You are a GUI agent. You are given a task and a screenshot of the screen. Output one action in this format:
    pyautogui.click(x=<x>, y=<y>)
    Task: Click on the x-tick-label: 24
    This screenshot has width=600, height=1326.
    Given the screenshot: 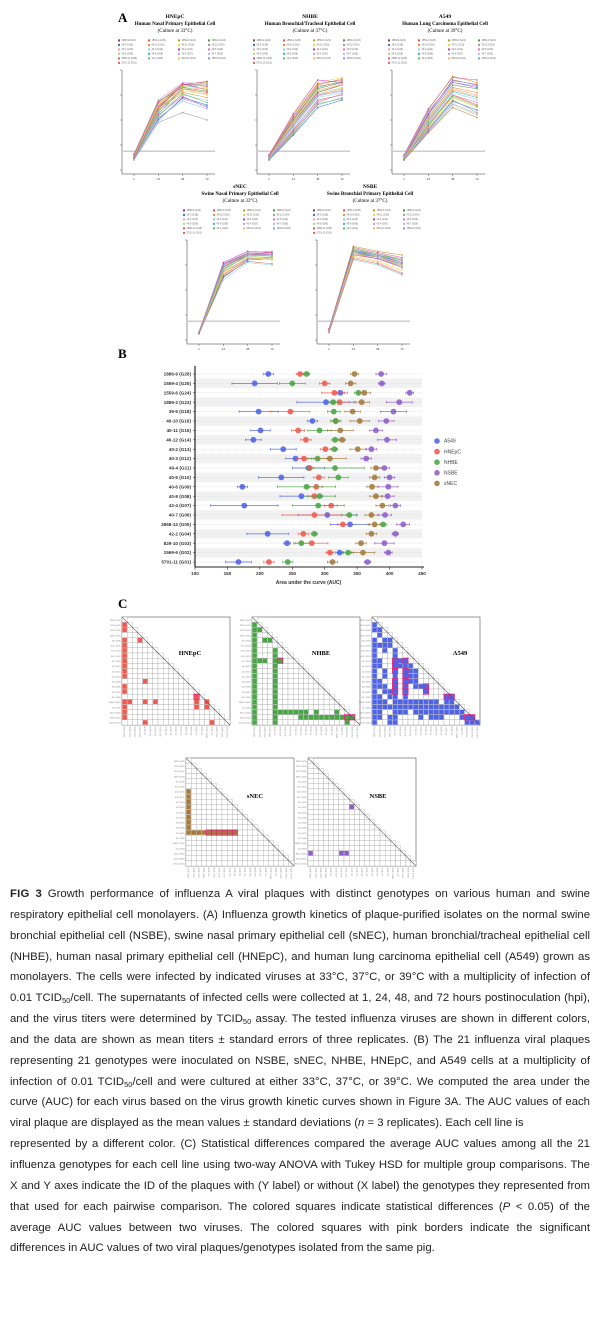 What is the action you would take?
    pyautogui.click(x=354, y=349)
    